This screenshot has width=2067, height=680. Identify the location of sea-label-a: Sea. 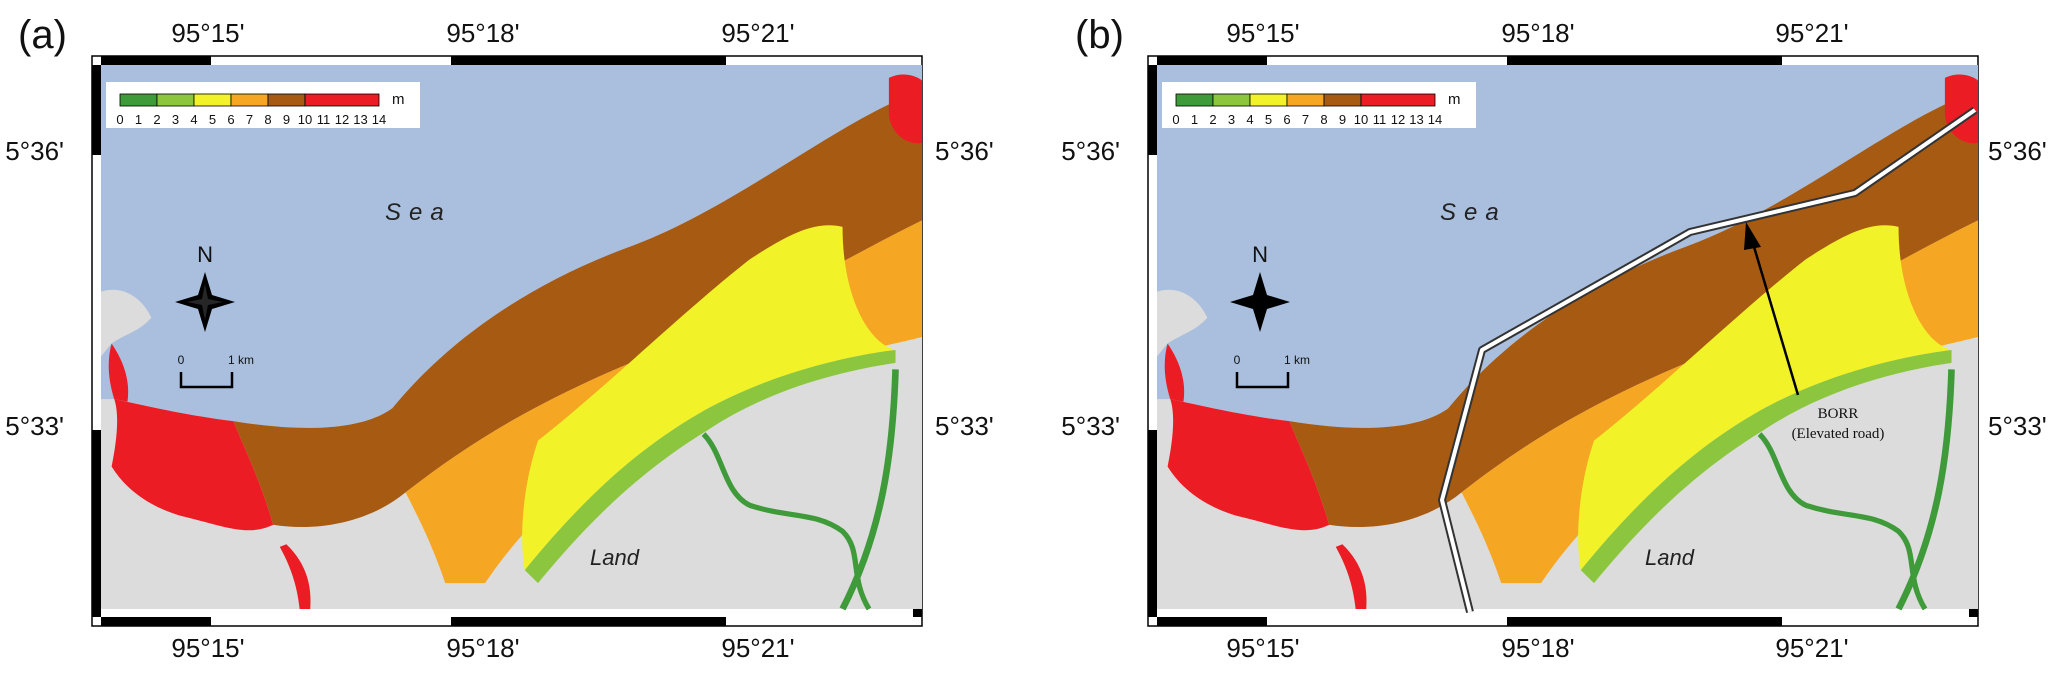
(418, 212).